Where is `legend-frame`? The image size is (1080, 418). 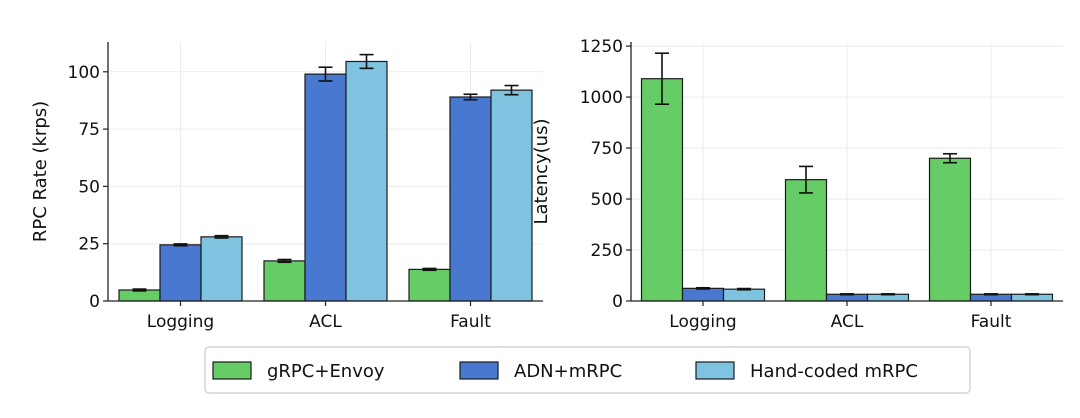
legend-frame is located at coordinates (587, 370).